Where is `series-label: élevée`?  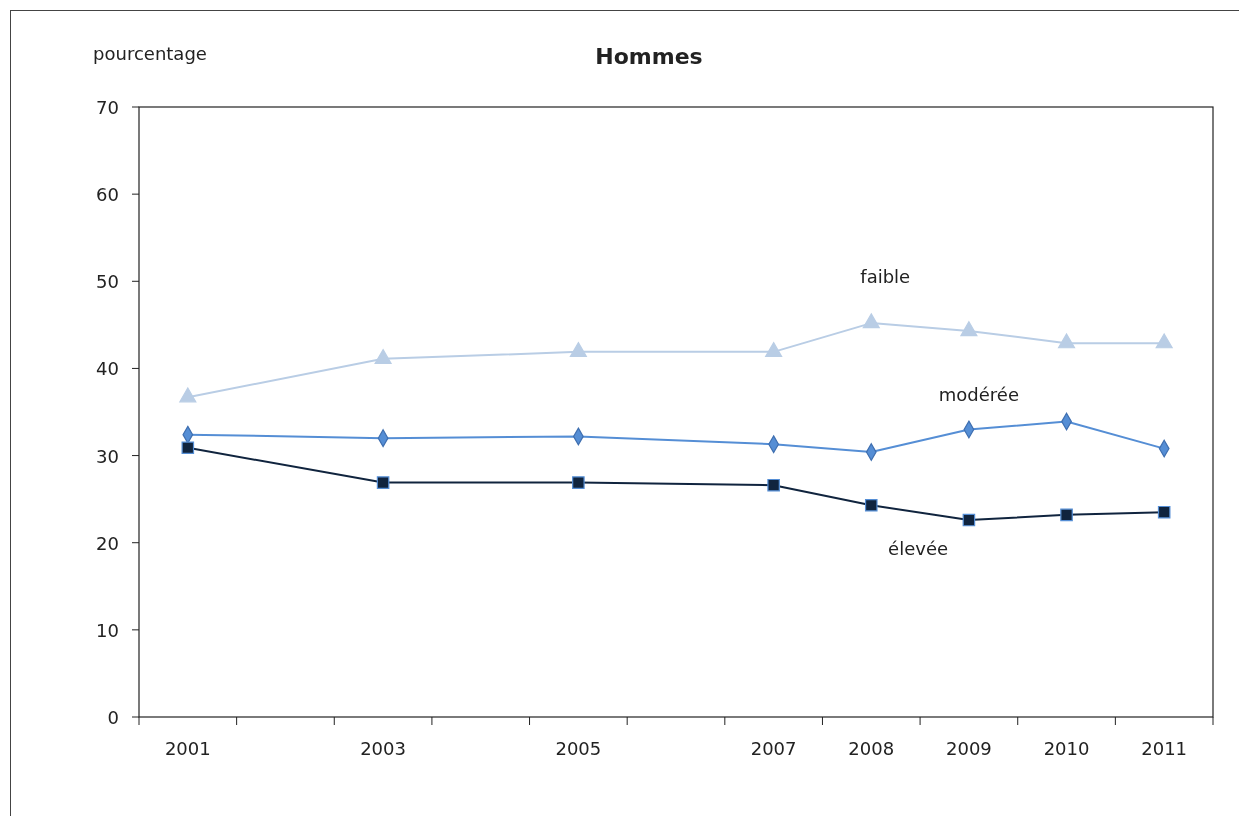
series-label: élevée is located at coordinates (918, 549).